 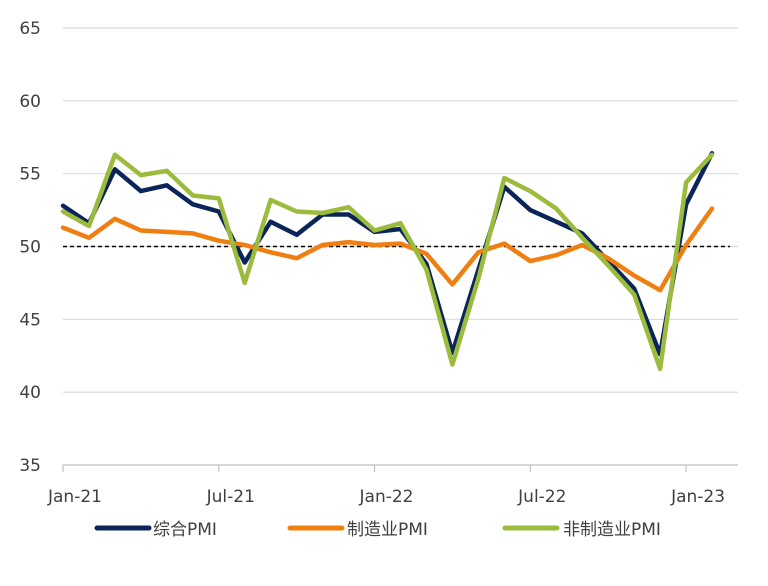 I want to click on x-tick-label: Jul-21, so click(x=230, y=497).